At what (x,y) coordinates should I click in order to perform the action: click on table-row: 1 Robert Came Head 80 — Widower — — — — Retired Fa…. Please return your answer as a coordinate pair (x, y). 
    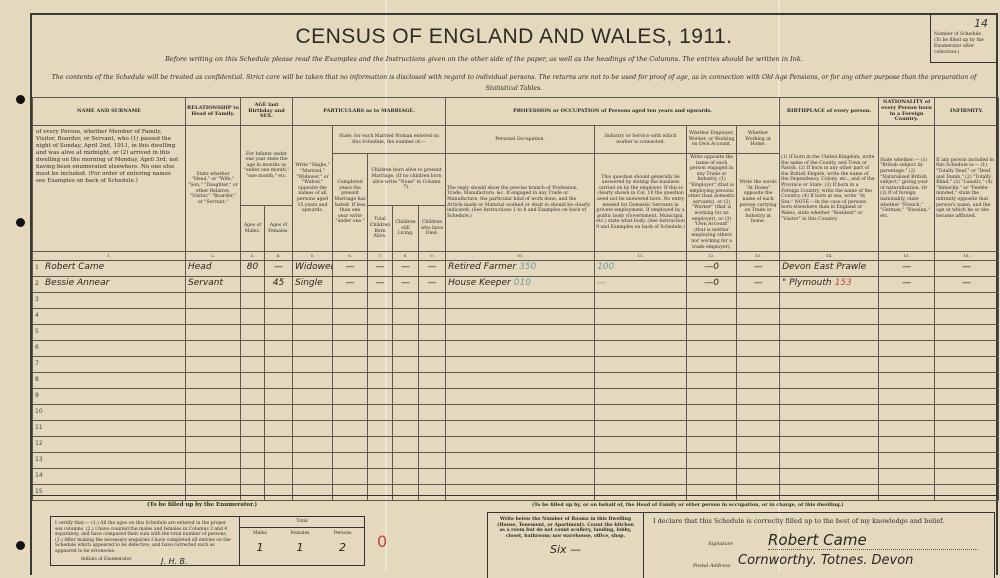
    Looking at the image, I should click on (516, 268).